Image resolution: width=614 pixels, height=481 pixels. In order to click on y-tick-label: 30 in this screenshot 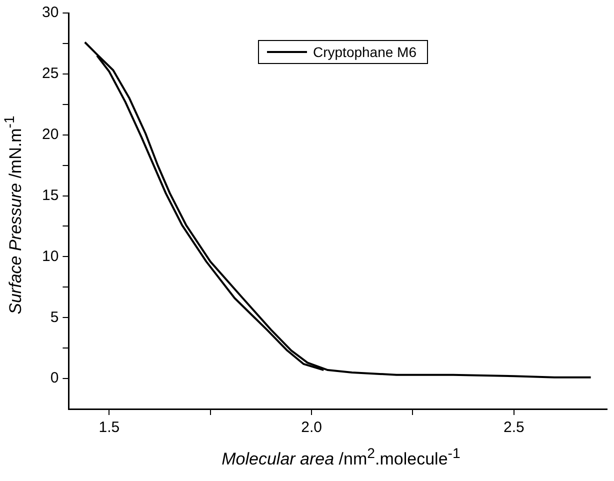, I will do `click(50, 13)`.